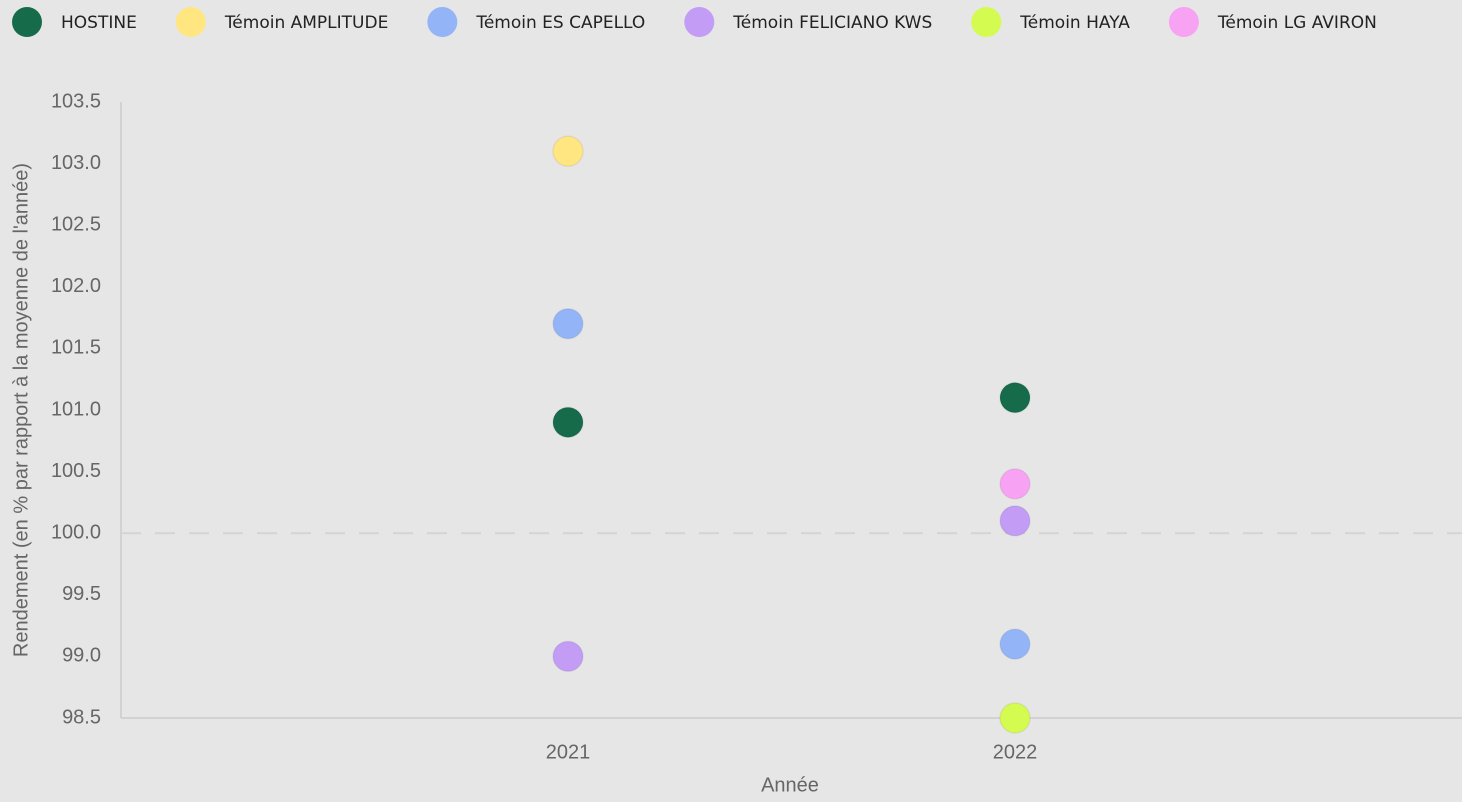 The height and width of the screenshot is (802, 1462). I want to click on legend-label: Témoin ES CAPELLO, so click(560, 23).